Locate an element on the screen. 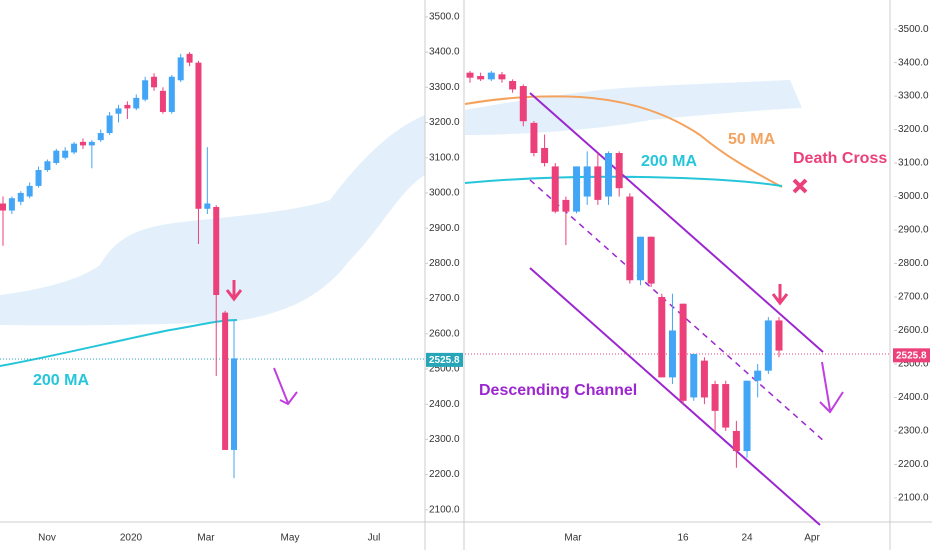 The height and width of the screenshot is (550, 932). channel-line is located at coordinates (675, 396).